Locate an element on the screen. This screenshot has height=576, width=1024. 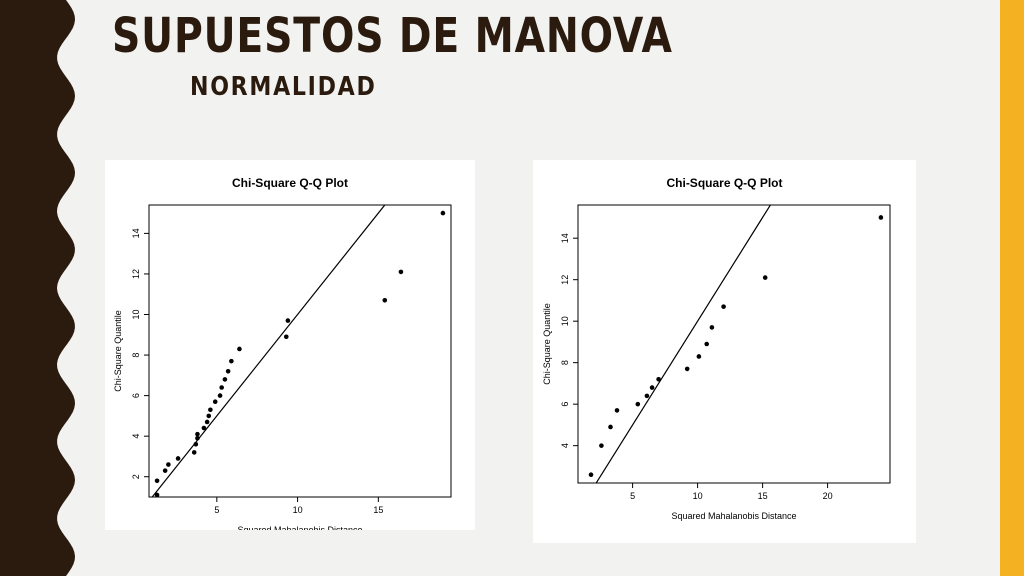
decorative-wavy-band is located at coordinates (37, 288).